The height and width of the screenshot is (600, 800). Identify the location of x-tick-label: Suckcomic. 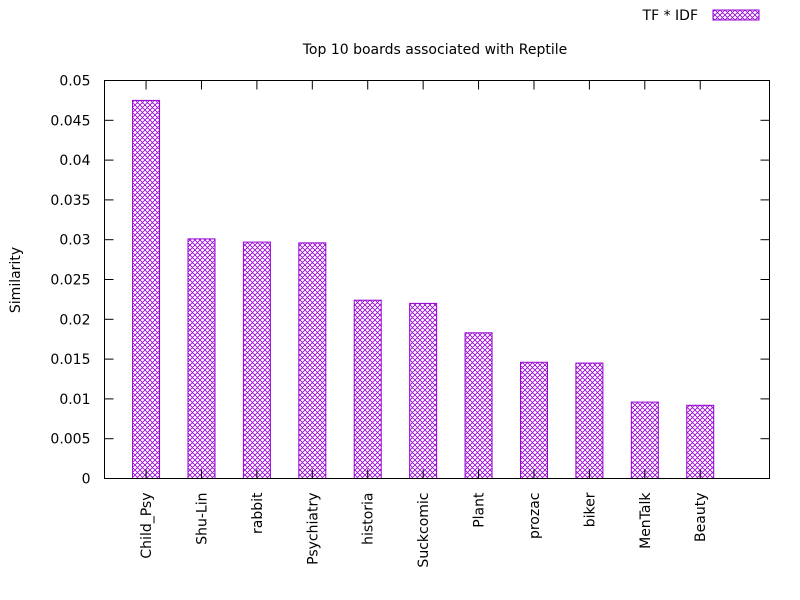
(424, 530).